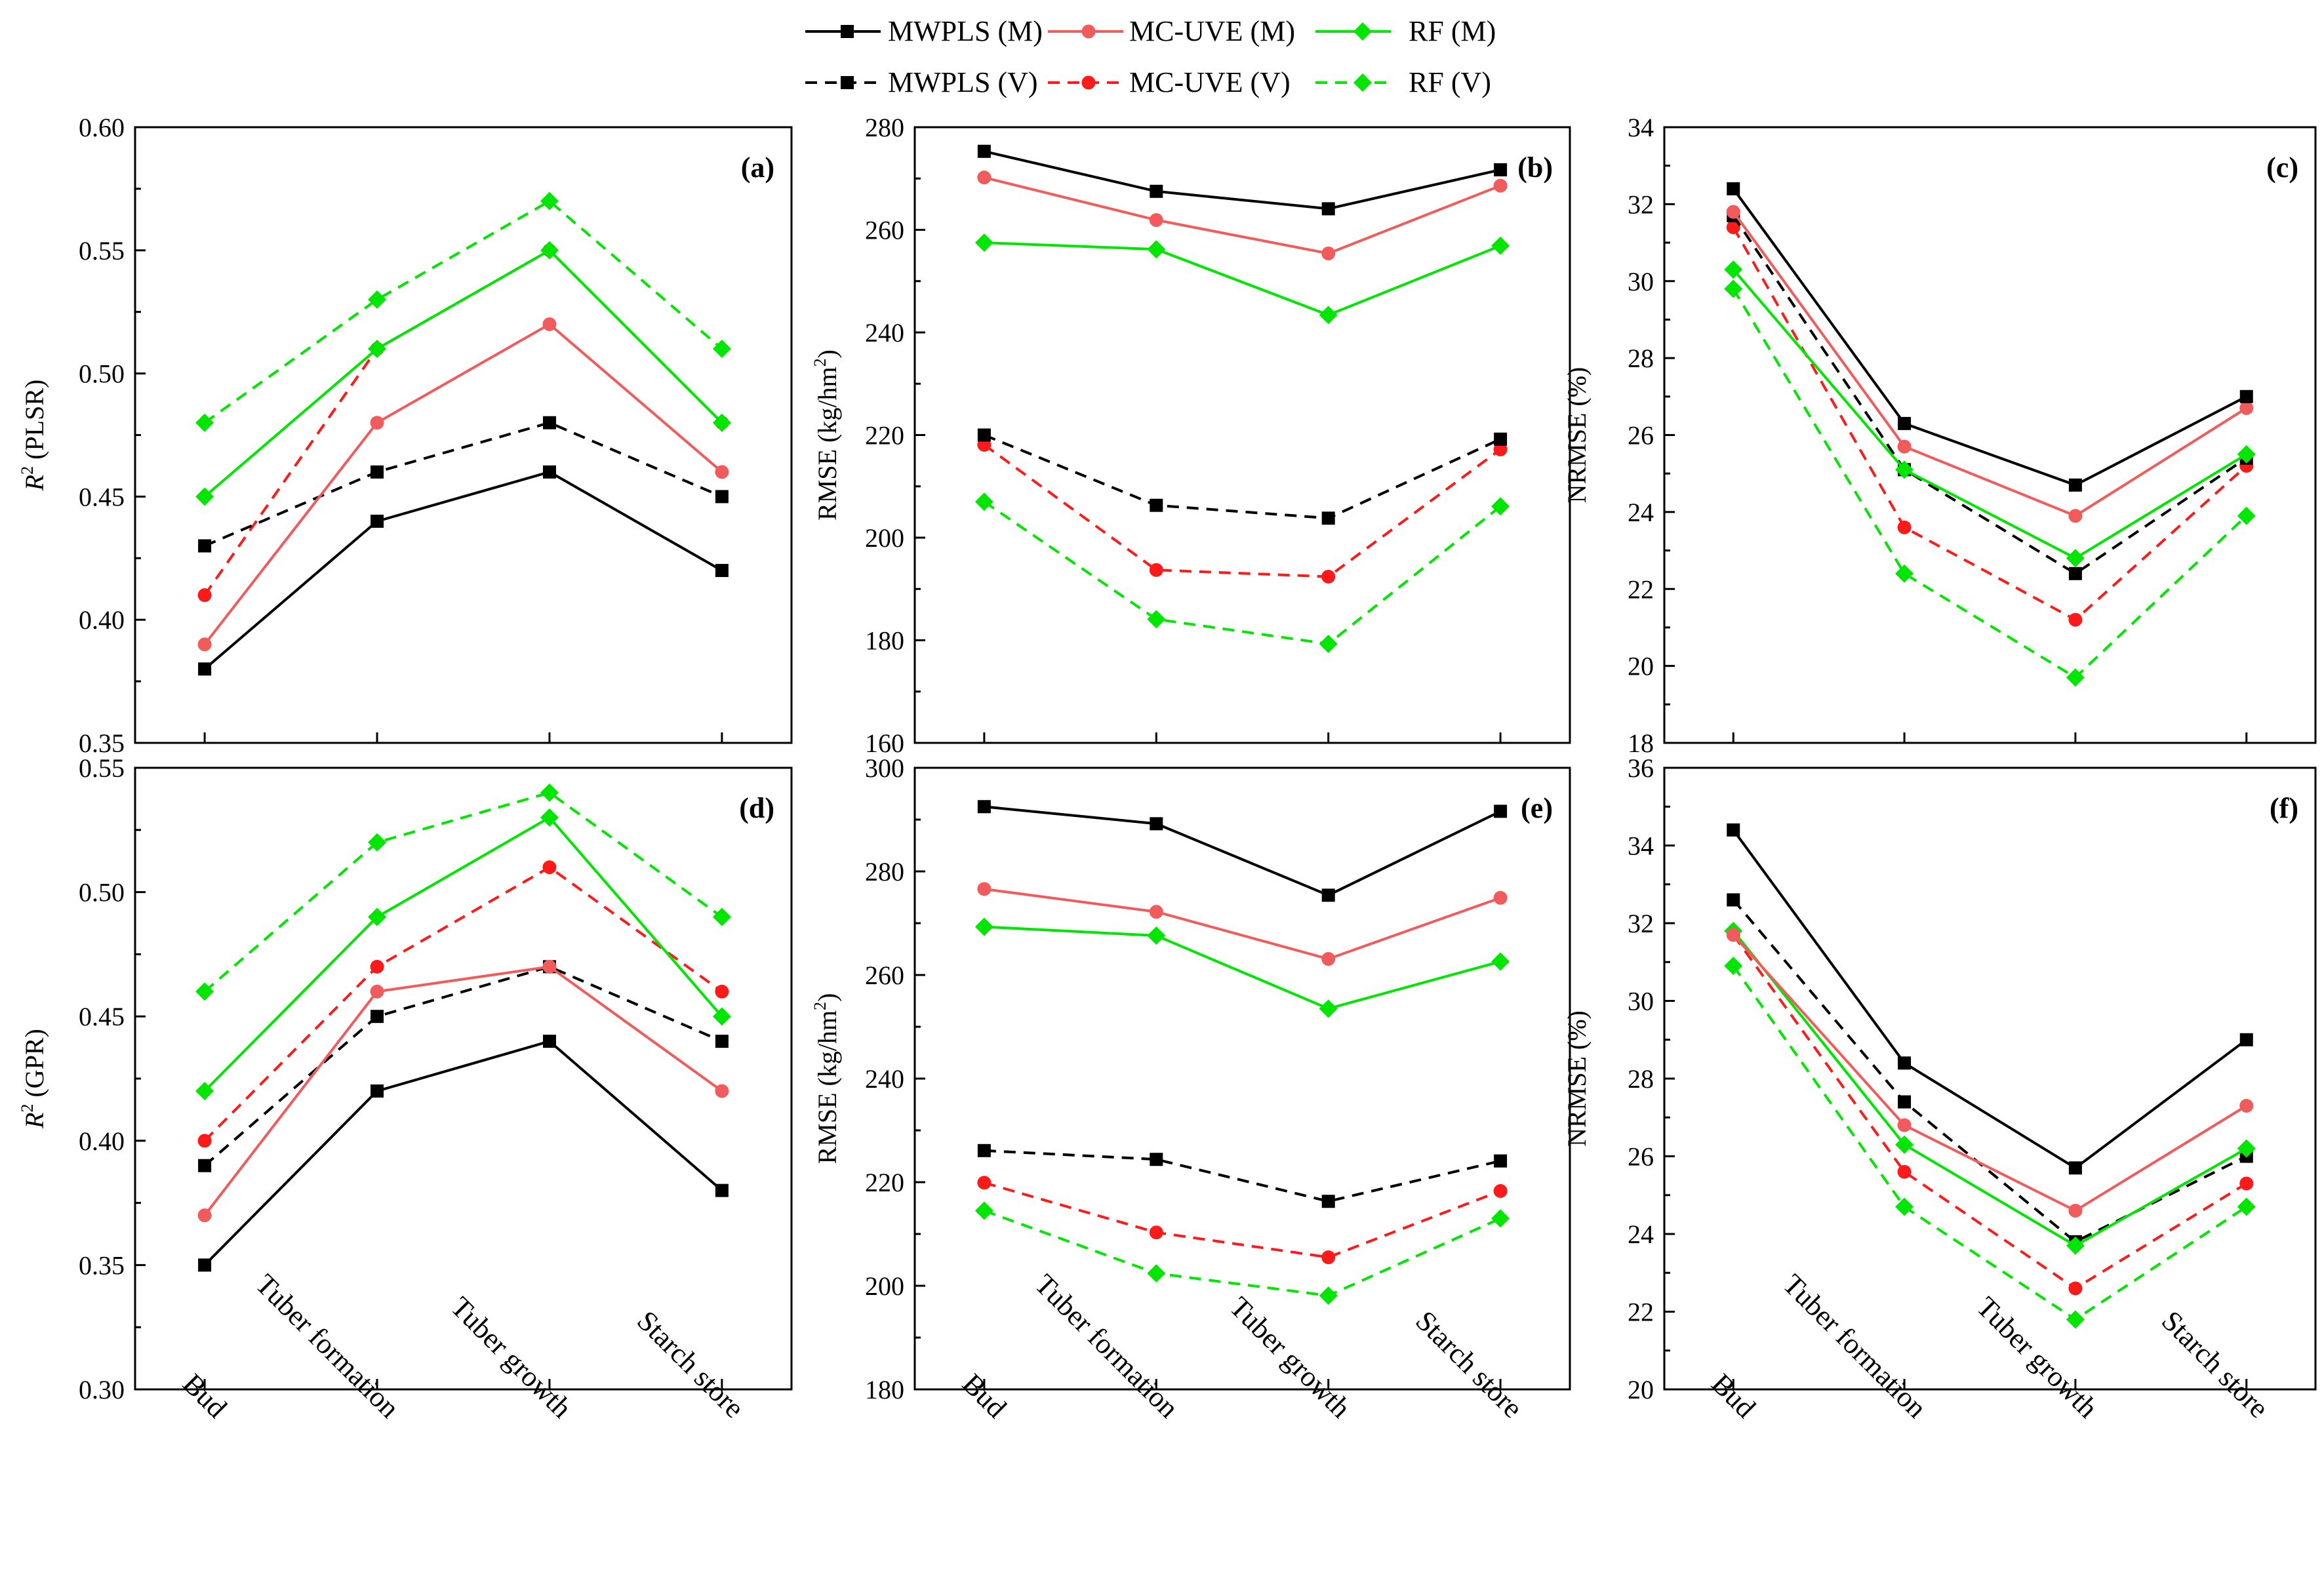 This screenshot has height=1571, width=2324. Describe the element at coordinates (1854, 1346) in the screenshot. I see `x-tick-label: Tuber formation` at that location.